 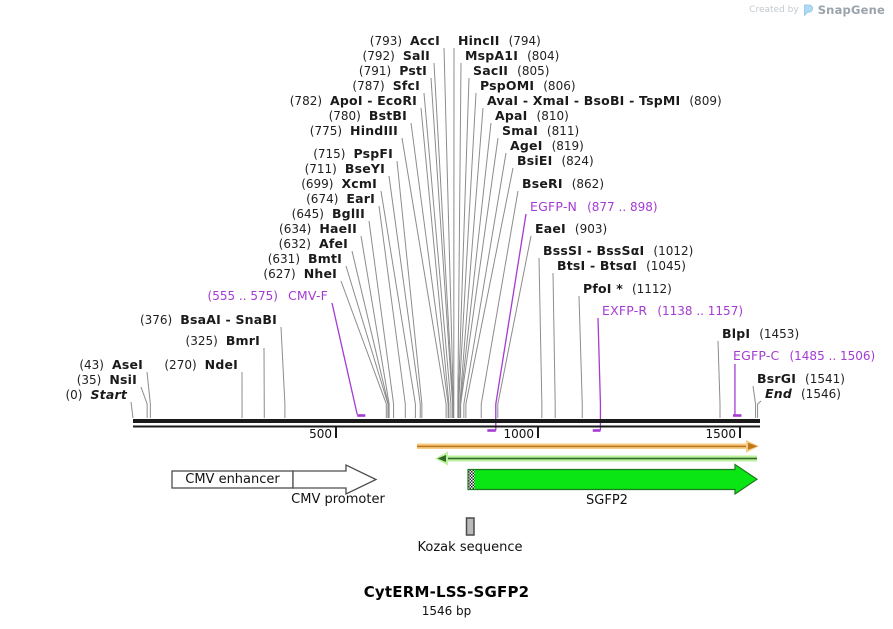 What do you see at coordinates (344, 116) in the screenshot?
I see `site-position: (780)` at bounding box center [344, 116].